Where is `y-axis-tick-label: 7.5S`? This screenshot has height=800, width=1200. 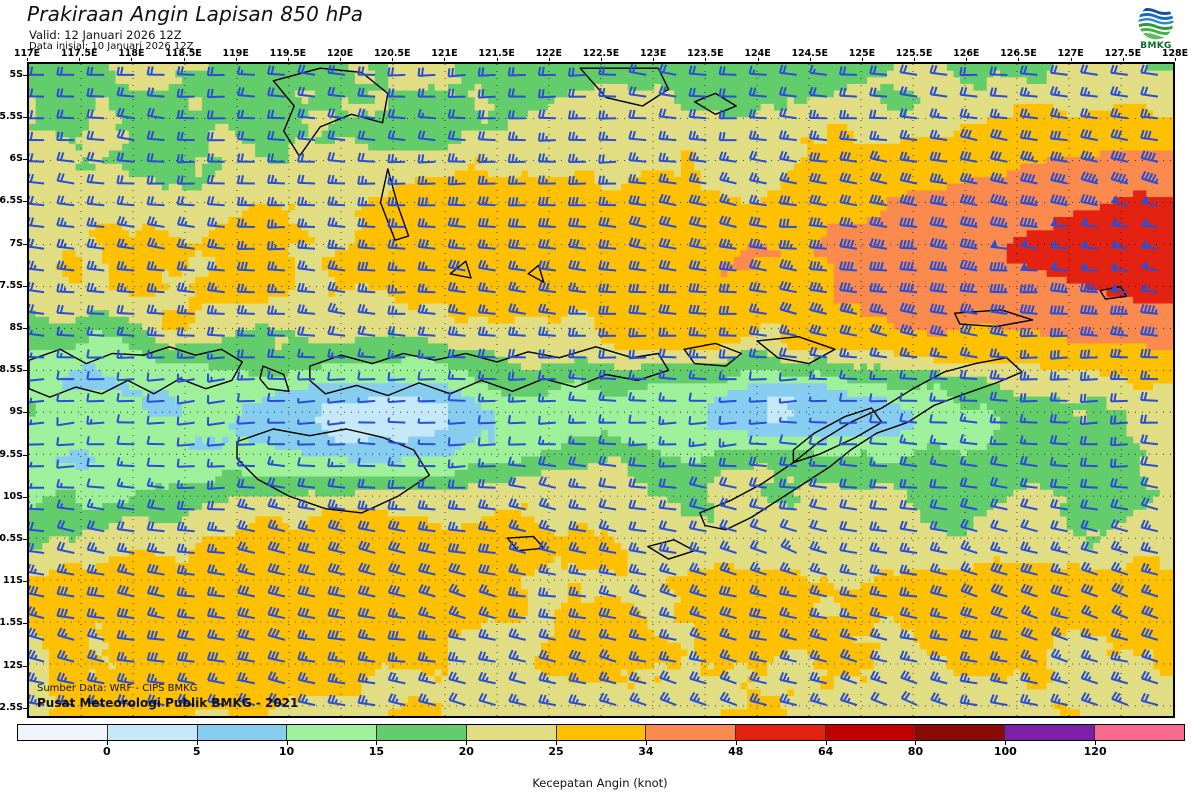 y-axis-tick-label: 7.5S is located at coordinates (11, 285).